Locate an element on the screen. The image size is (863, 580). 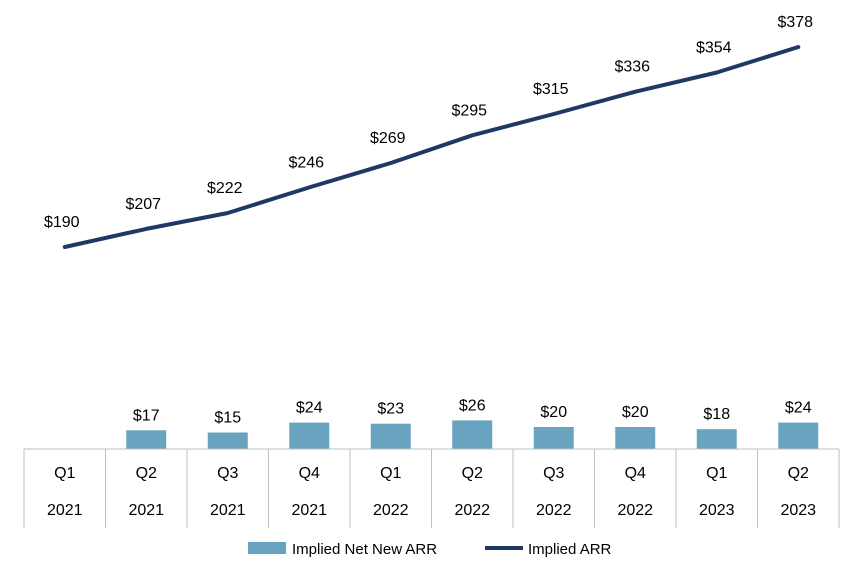
line-value-label: $222 is located at coordinates (225, 188).